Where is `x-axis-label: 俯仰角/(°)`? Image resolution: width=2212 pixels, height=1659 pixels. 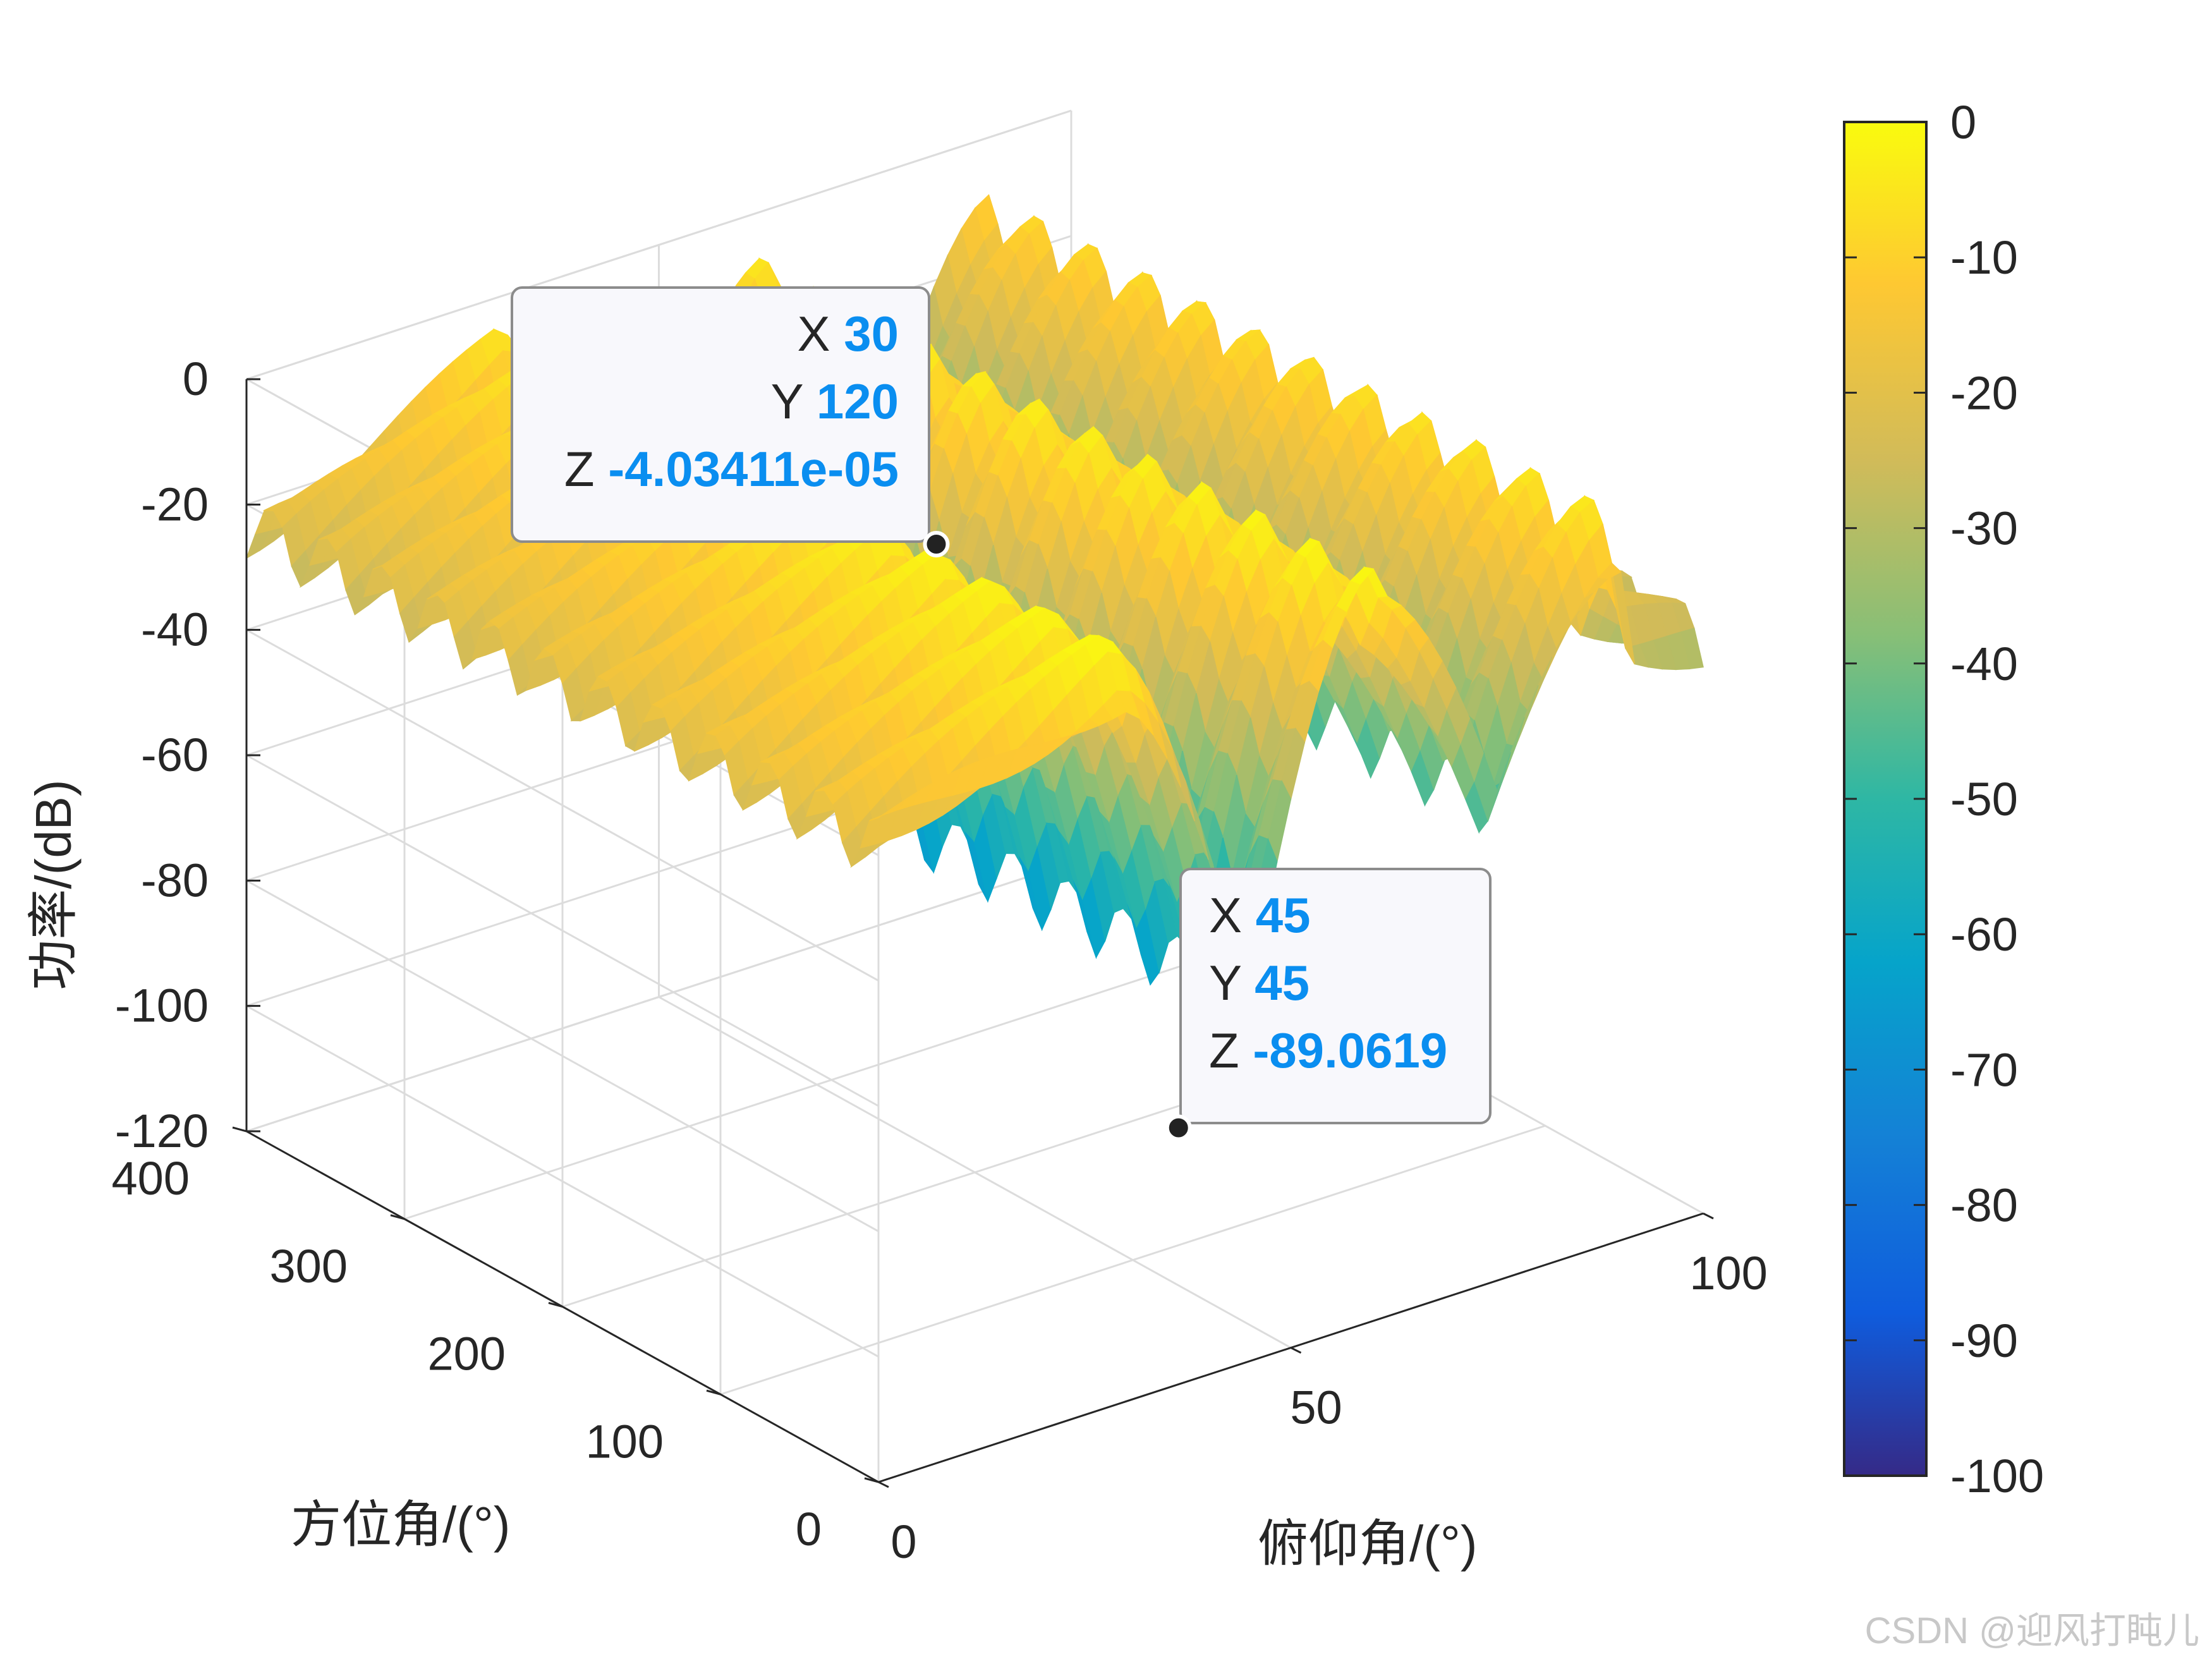 x-axis-label: 俯仰角/(°) is located at coordinates (1368, 1544).